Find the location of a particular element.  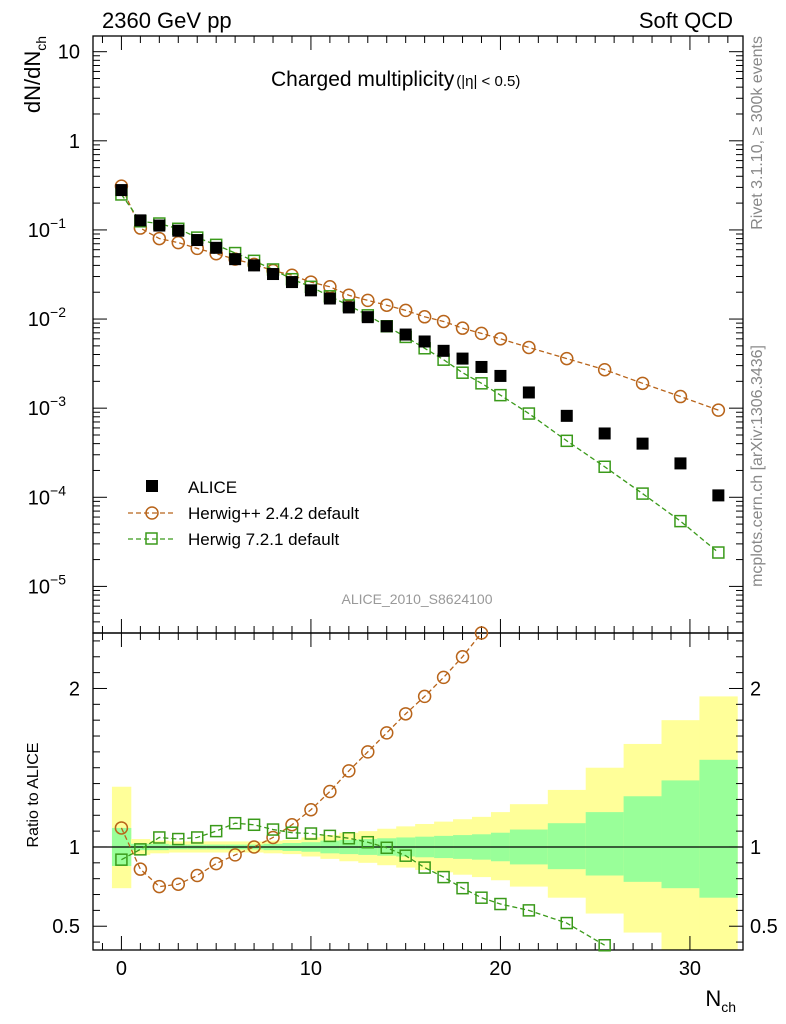

legend-label-alice: ALICE is located at coordinates (212, 487).